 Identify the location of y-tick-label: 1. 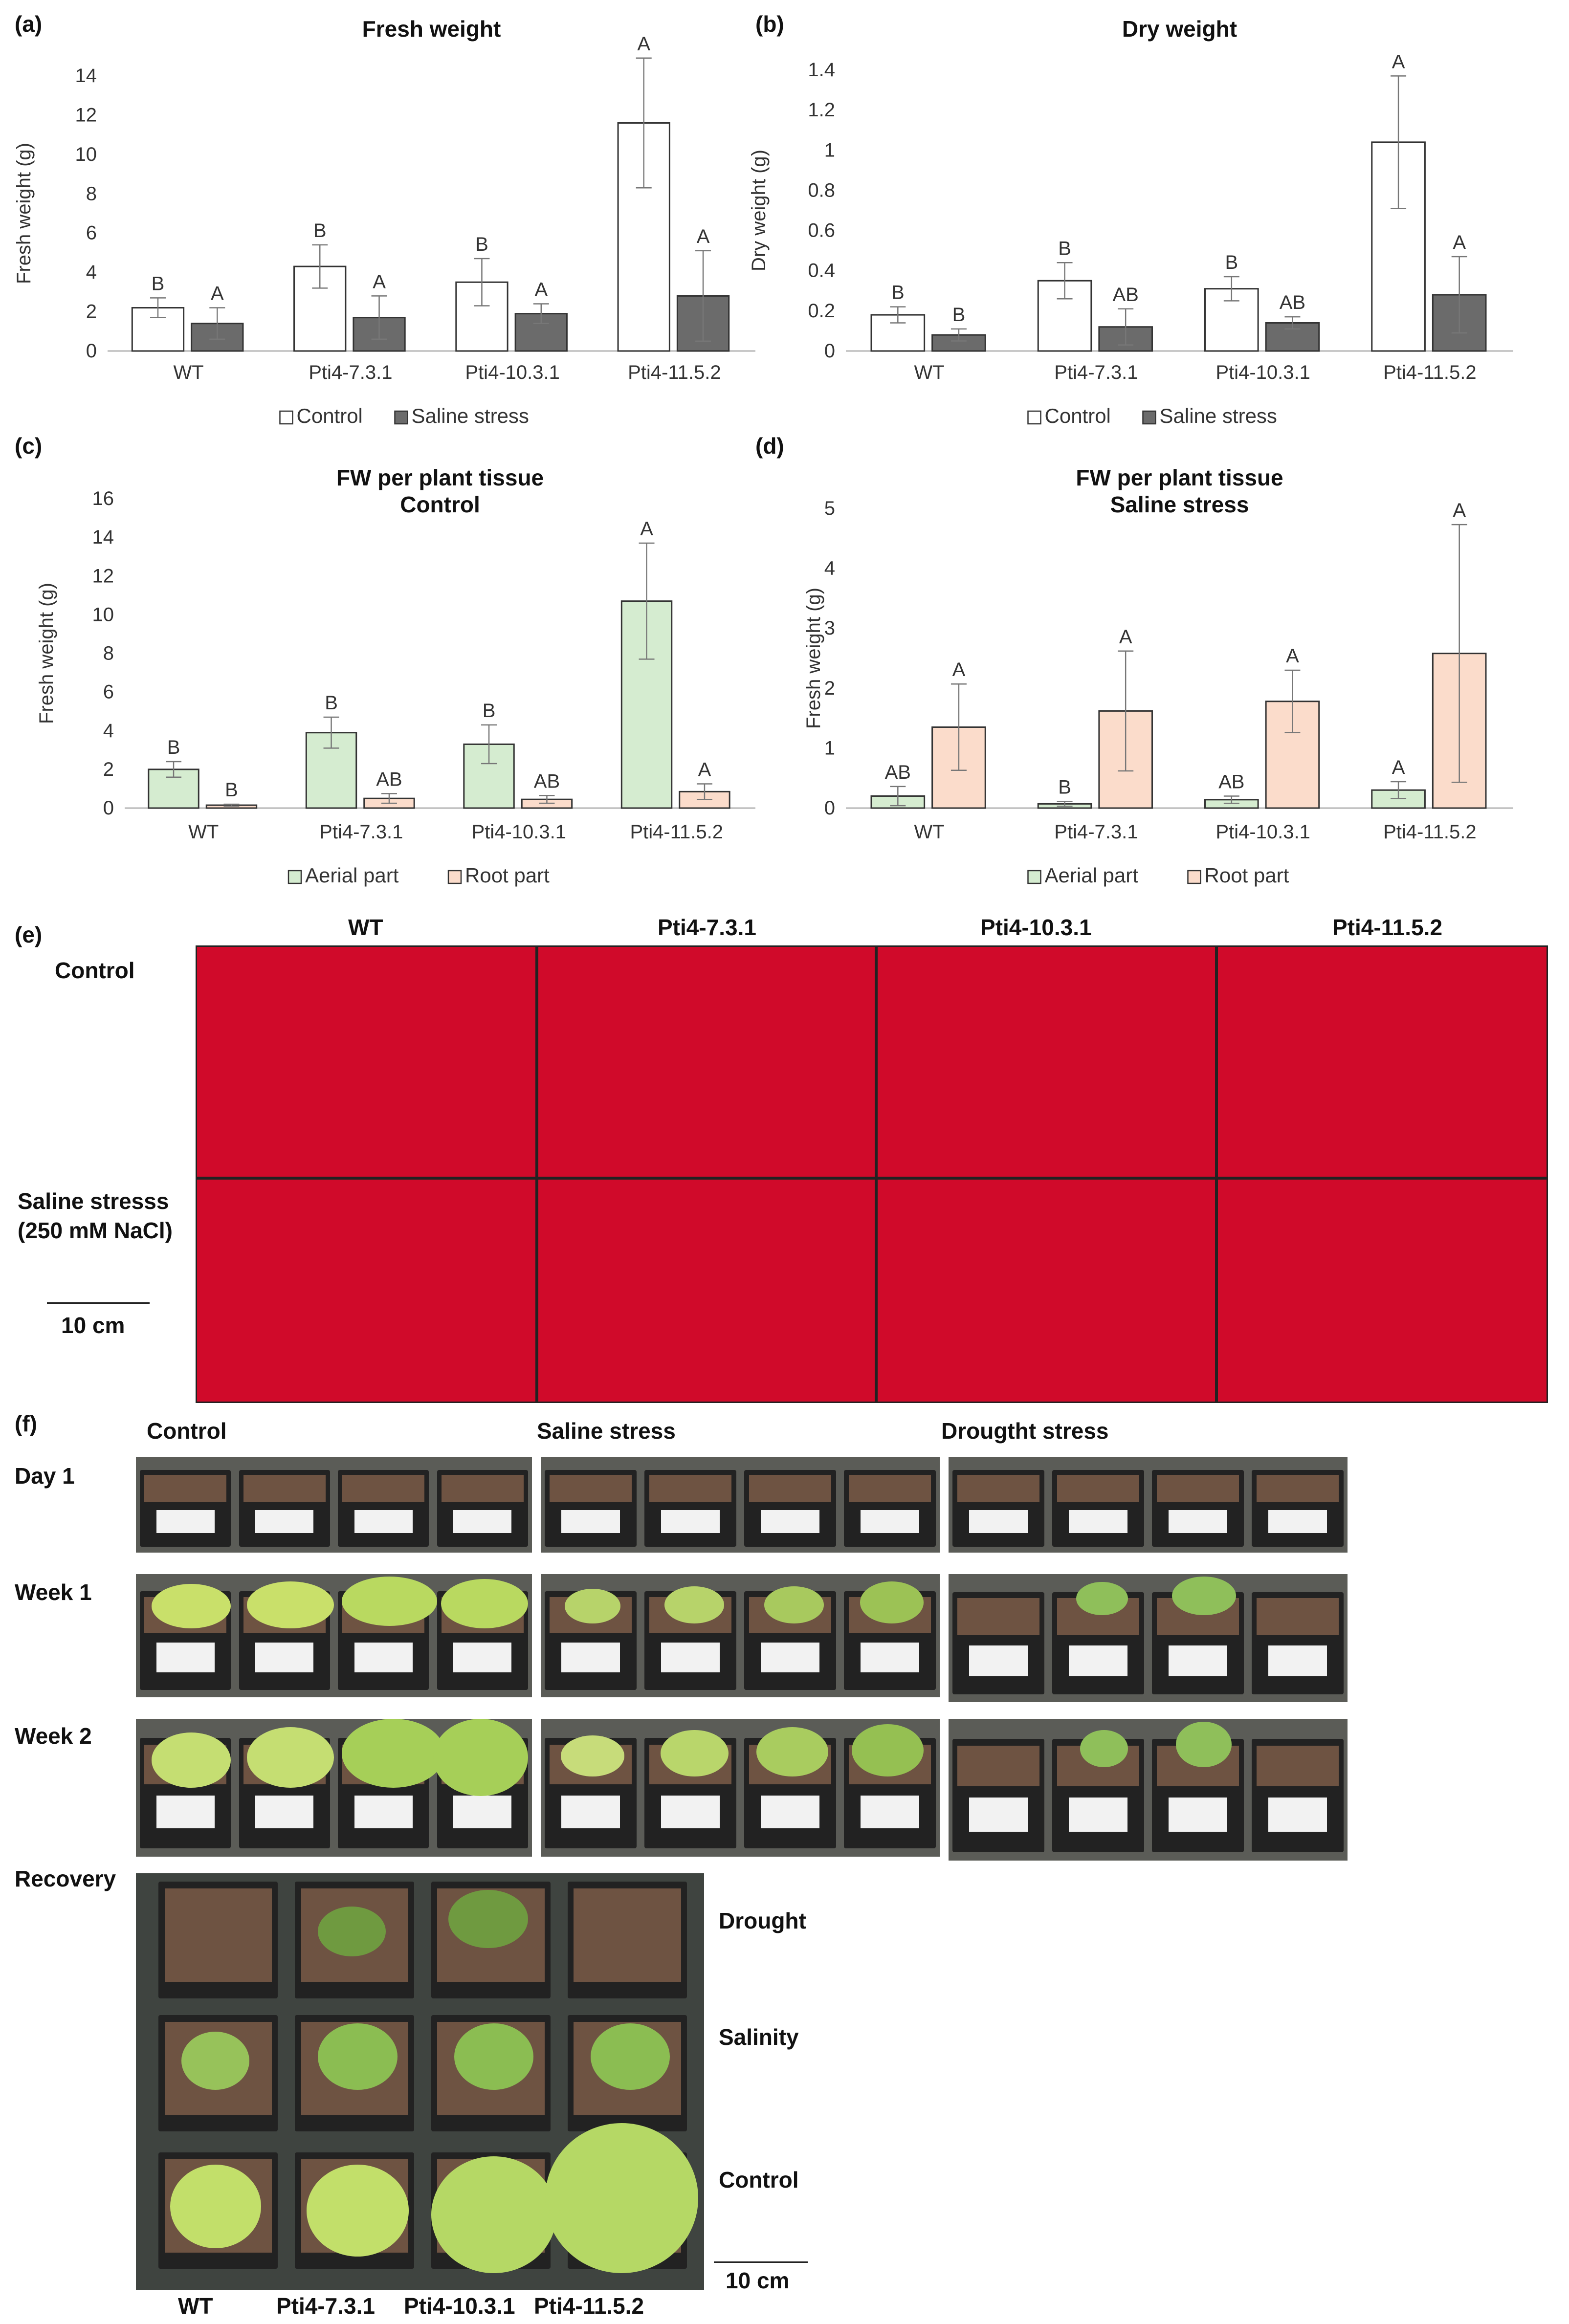
(829, 748).